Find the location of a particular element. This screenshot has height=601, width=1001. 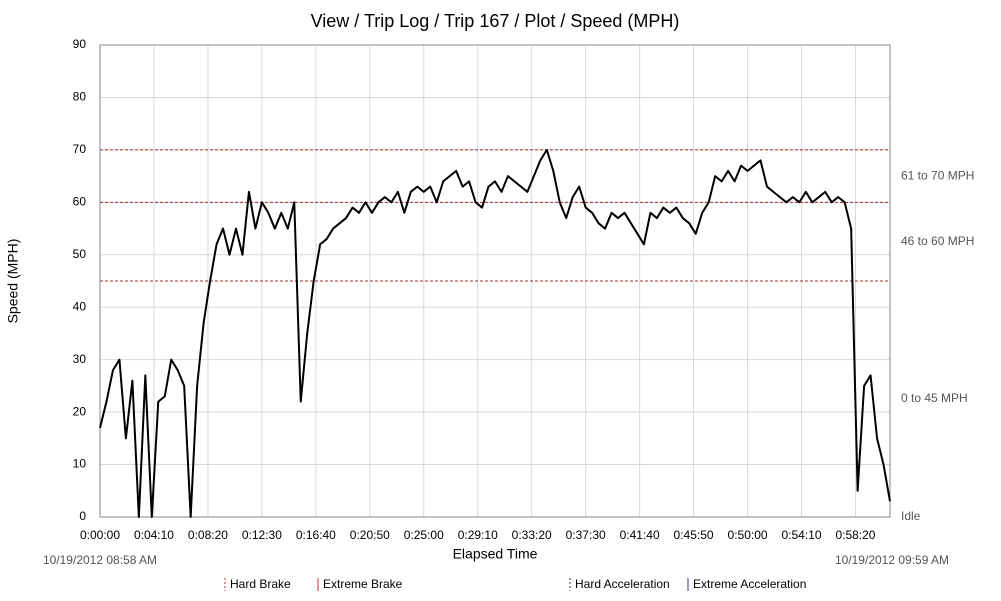

x-tick-label: 0:54:10 is located at coordinates (801, 535).